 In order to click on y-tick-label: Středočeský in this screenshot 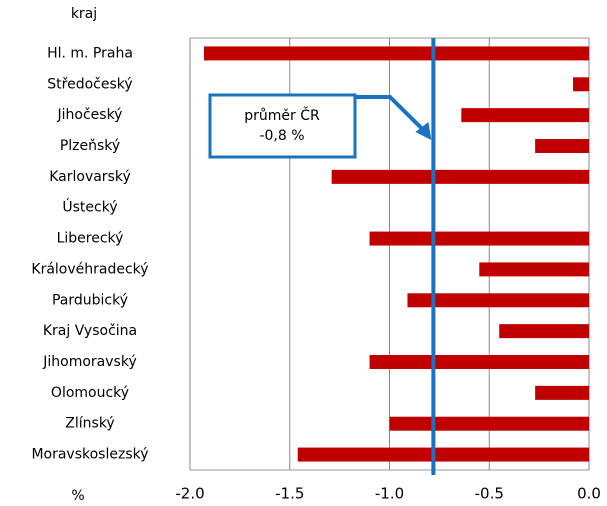, I will do `click(89, 84)`.